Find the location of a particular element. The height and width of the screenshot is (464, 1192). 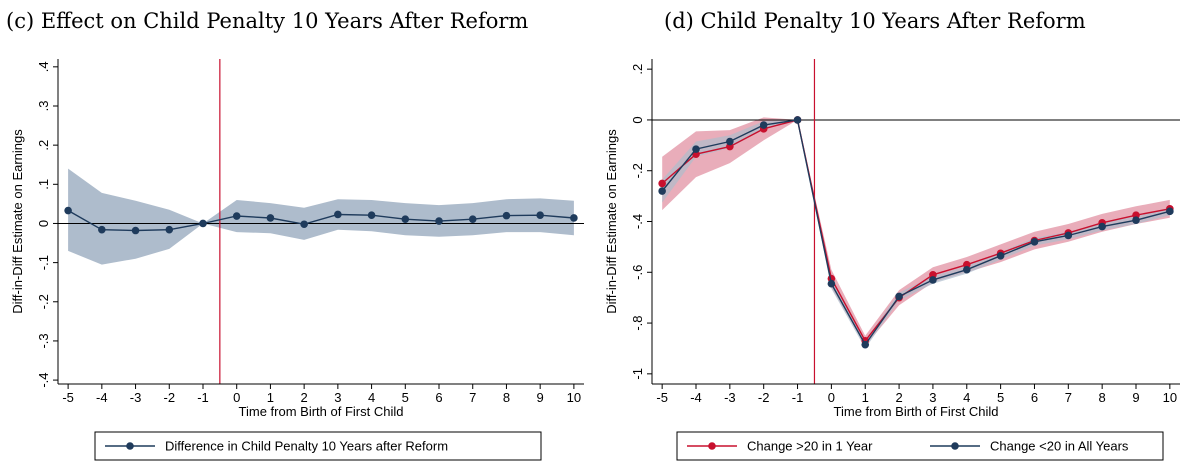

y-tick-label: -1 is located at coordinates (637, 374).